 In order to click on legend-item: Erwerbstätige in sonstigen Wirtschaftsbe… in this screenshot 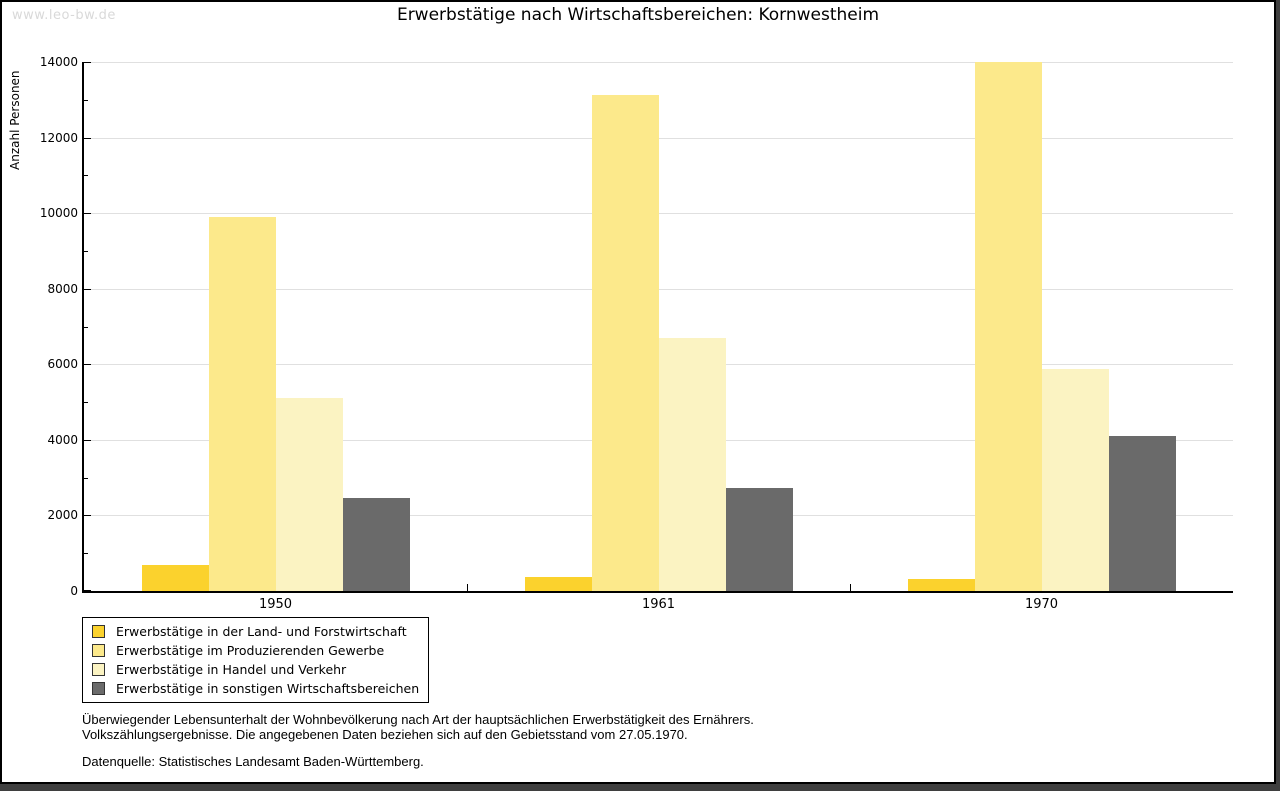, I will do `click(255, 688)`.